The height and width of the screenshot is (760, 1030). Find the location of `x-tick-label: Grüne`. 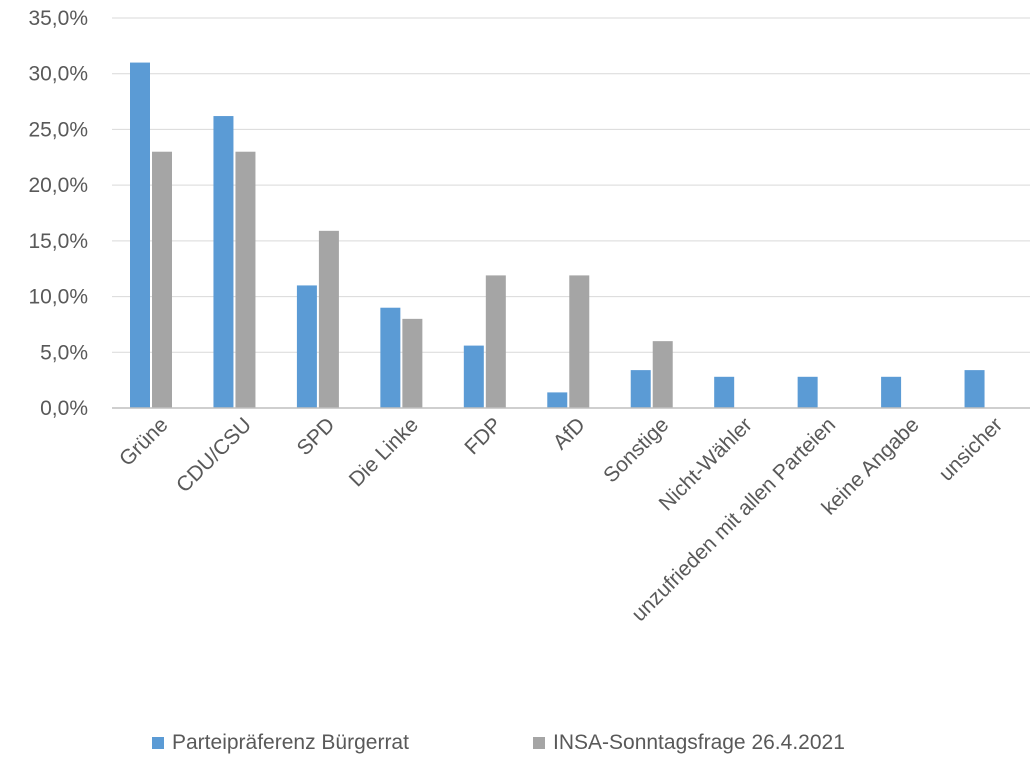

x-tick-label: Grüne is located at coordinates (144, 442).